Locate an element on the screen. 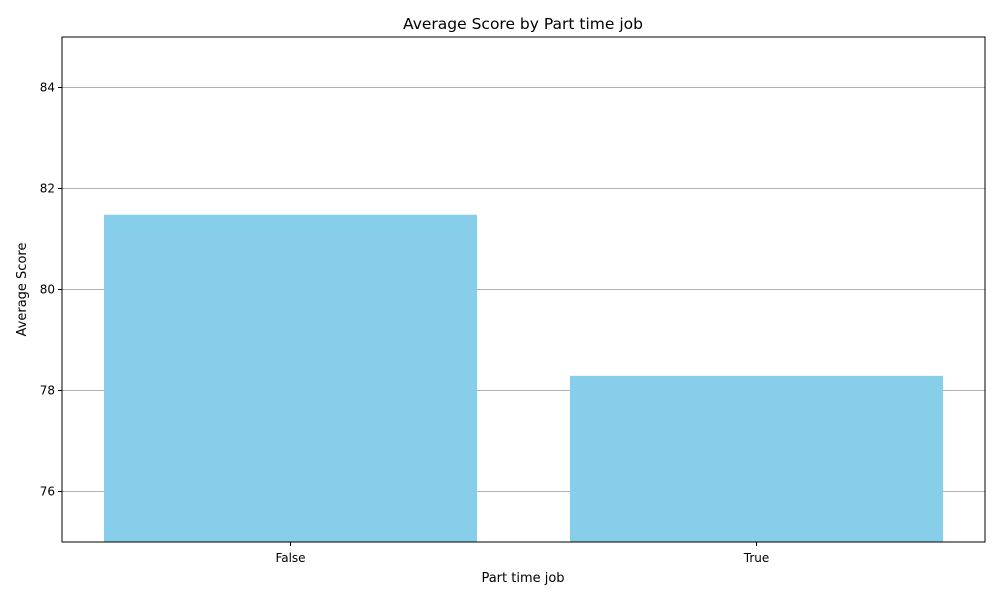 The width and height of the screenshot is (1000, 600). x-tick-label: True is located at coordinates (756, 558).